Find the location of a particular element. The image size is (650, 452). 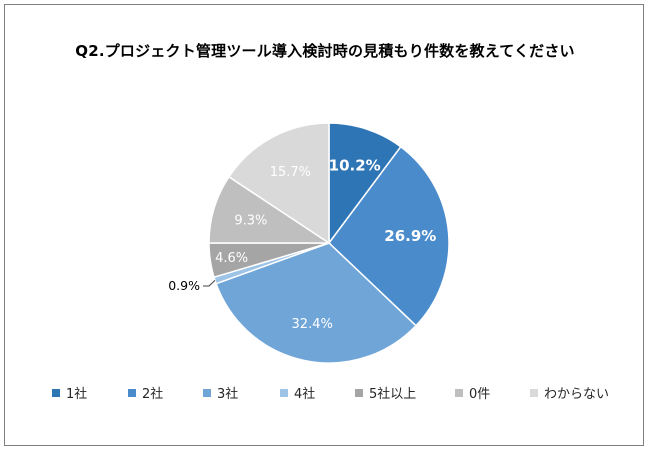

legend-label: 0件 is located at coordinates (480, 394).